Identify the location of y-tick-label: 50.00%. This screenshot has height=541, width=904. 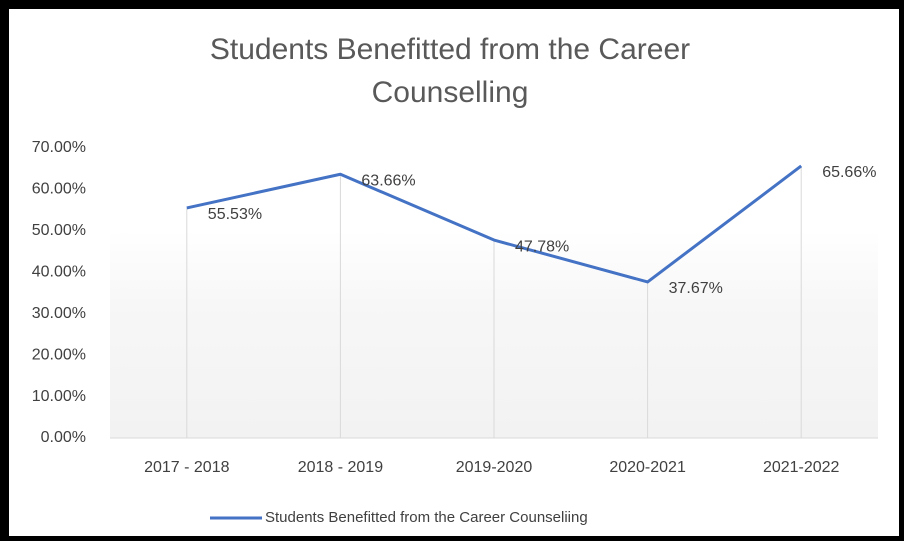
(59, 230).